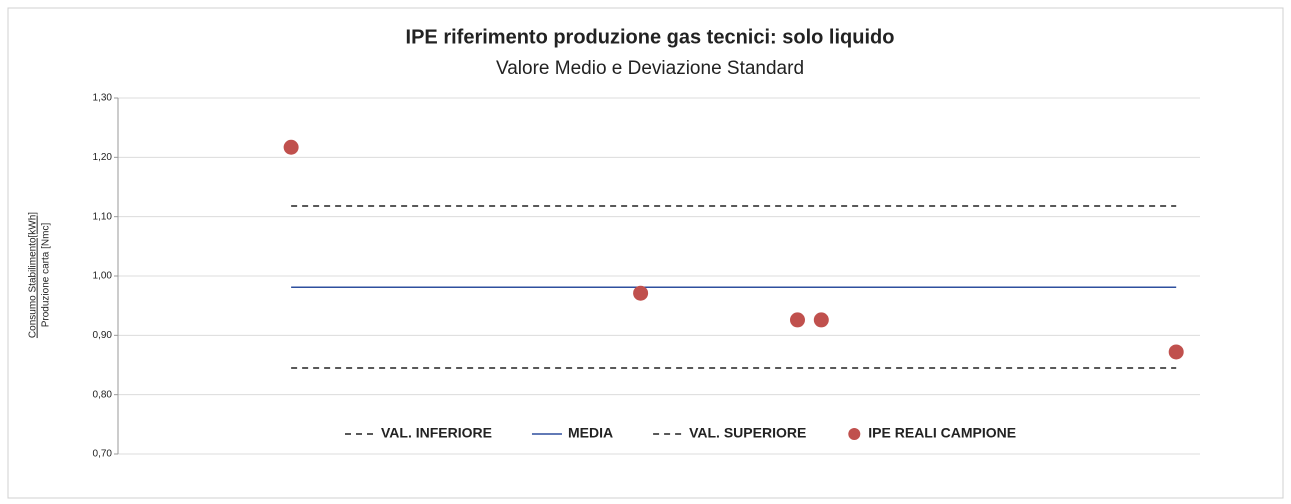  I want to click on legend-label: MEDIA, so click(590, 433).